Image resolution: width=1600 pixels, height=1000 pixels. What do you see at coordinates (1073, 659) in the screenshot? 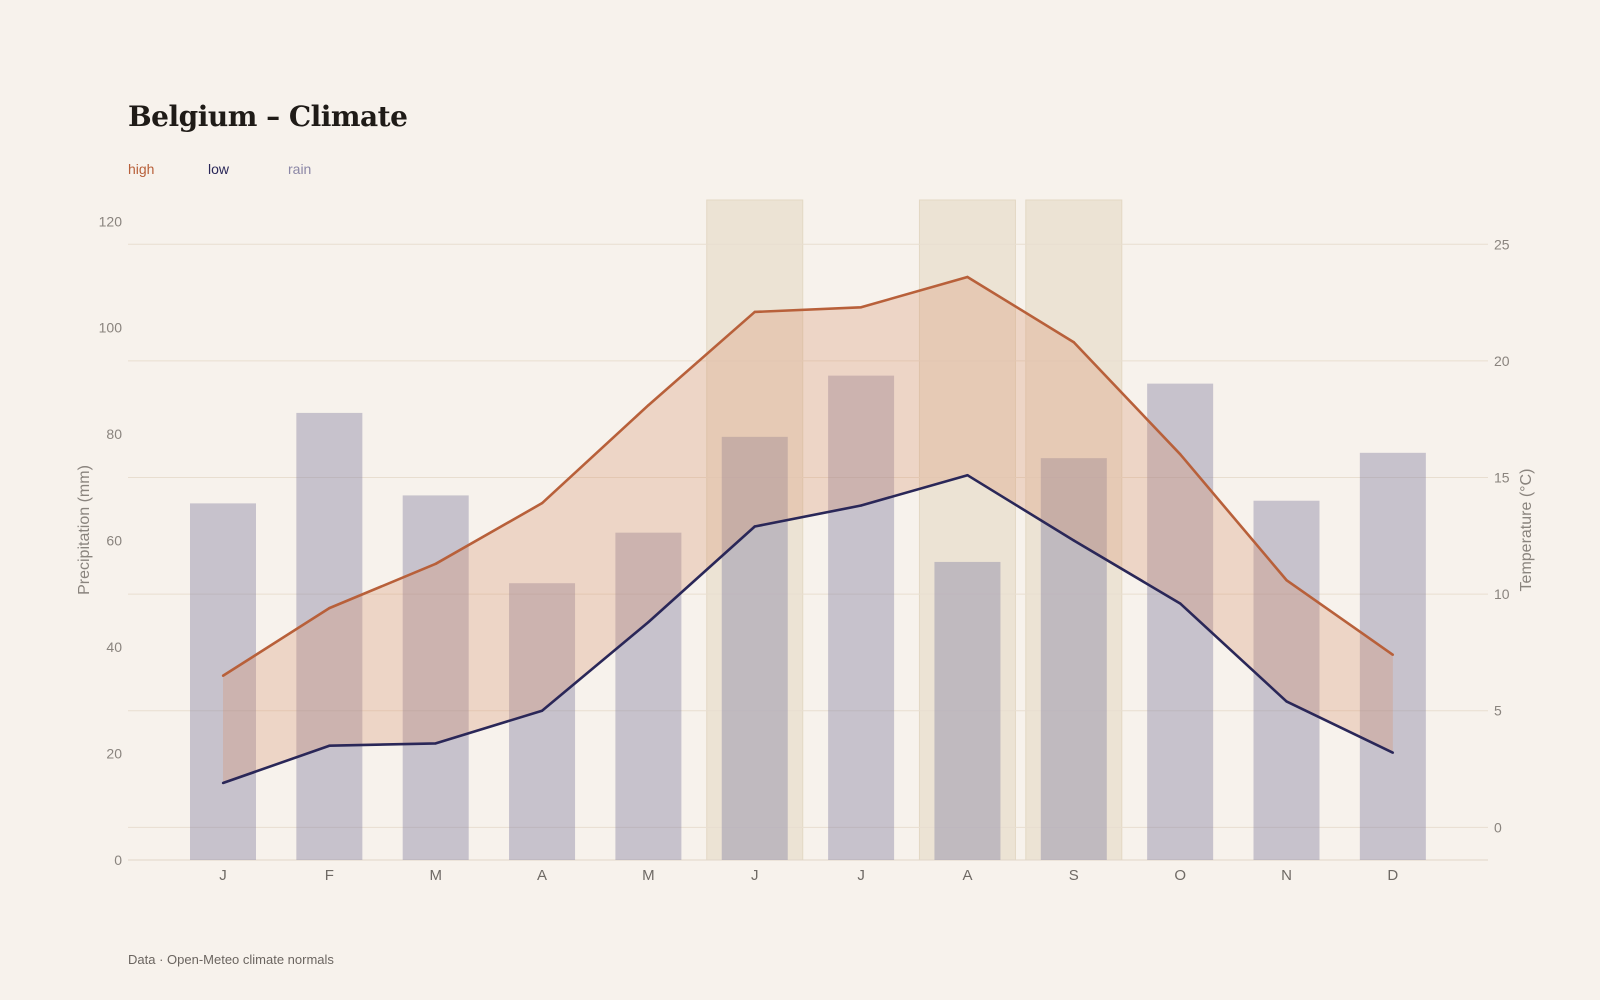
I see `rain-bar-S` at bounding box center [1073, 659].